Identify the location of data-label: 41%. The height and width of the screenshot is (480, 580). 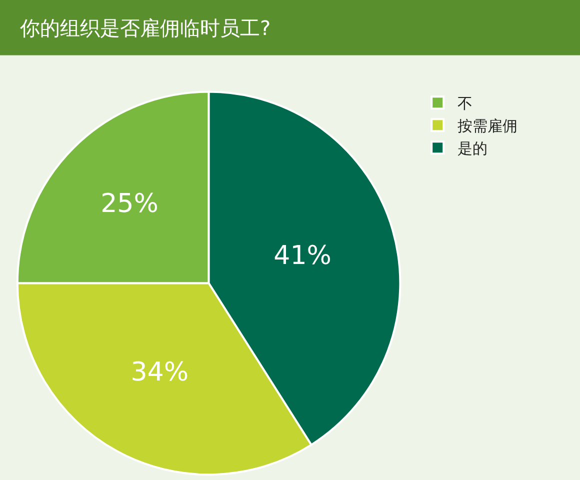
(303, 255).